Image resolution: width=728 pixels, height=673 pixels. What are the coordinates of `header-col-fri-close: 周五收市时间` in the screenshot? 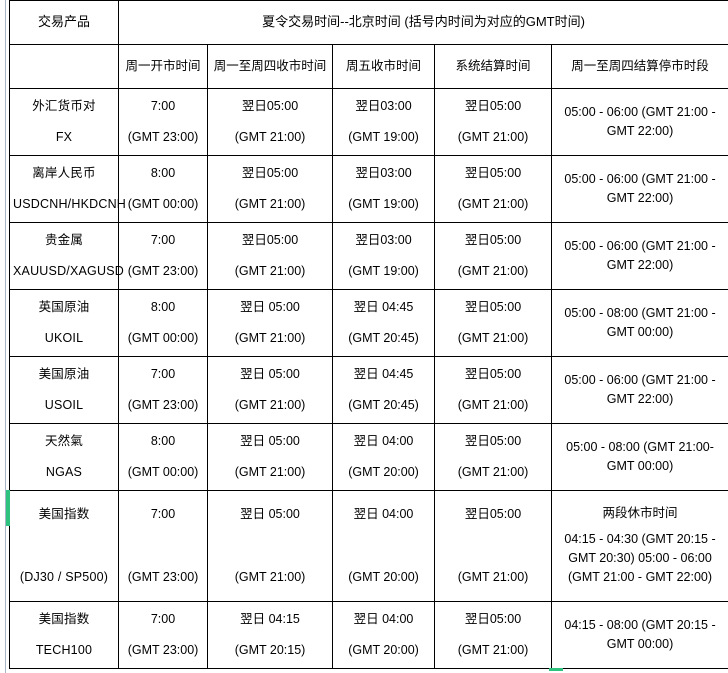 It's located at (383, 66).